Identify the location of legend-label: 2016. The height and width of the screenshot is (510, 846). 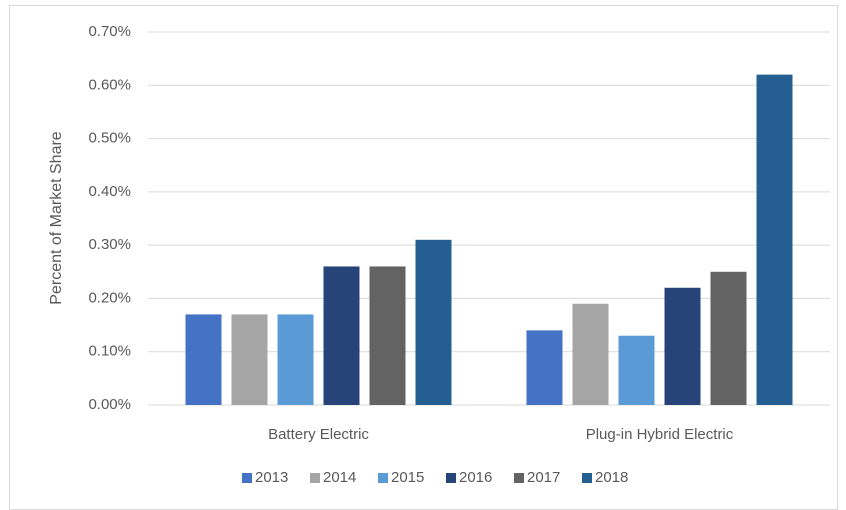
(475, 477).